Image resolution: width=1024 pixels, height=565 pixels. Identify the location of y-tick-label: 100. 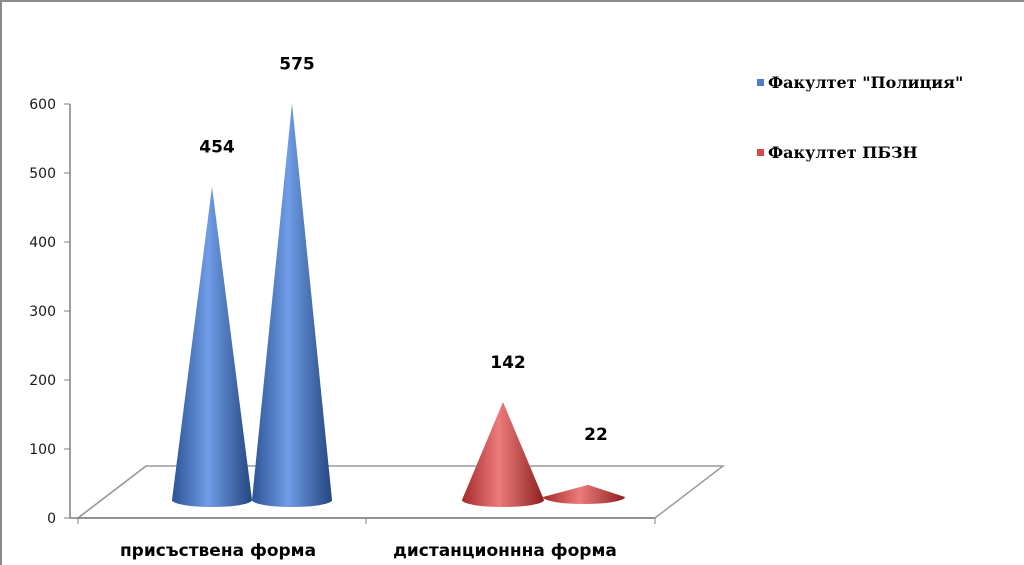
(42, 450).